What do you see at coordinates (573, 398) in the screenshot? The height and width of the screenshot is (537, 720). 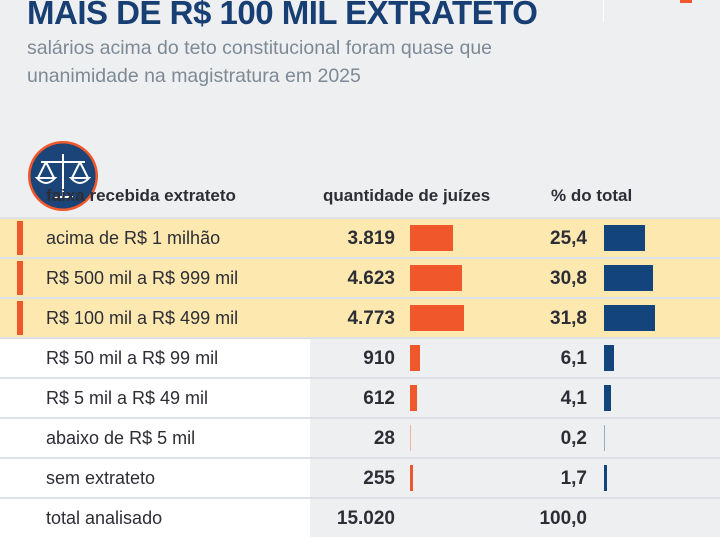 I see `pct-label: 4,1` at bounding box center [573, 398].